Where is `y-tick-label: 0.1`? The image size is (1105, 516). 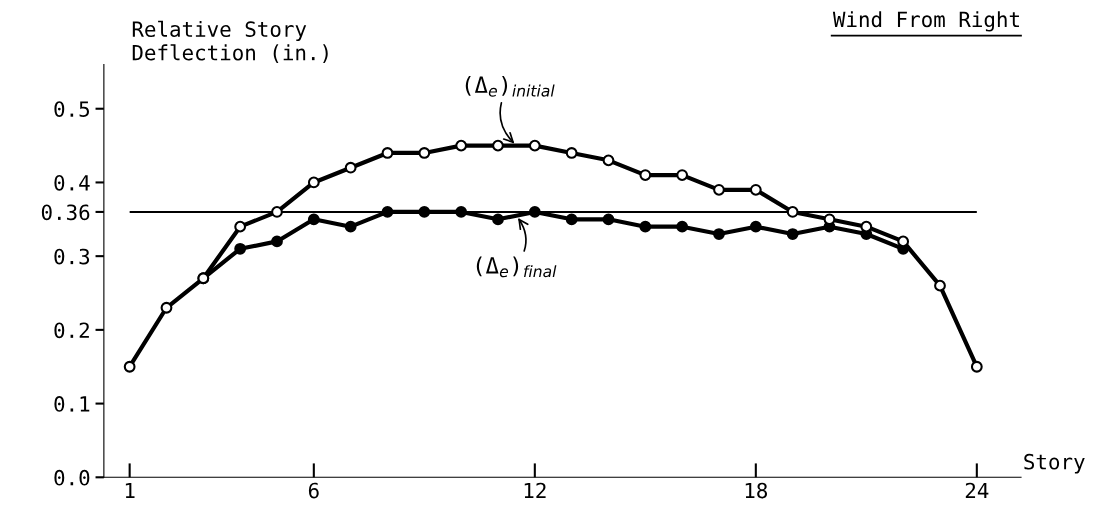
y-tick-label: 0.1 is located at coordinates (72, 404).